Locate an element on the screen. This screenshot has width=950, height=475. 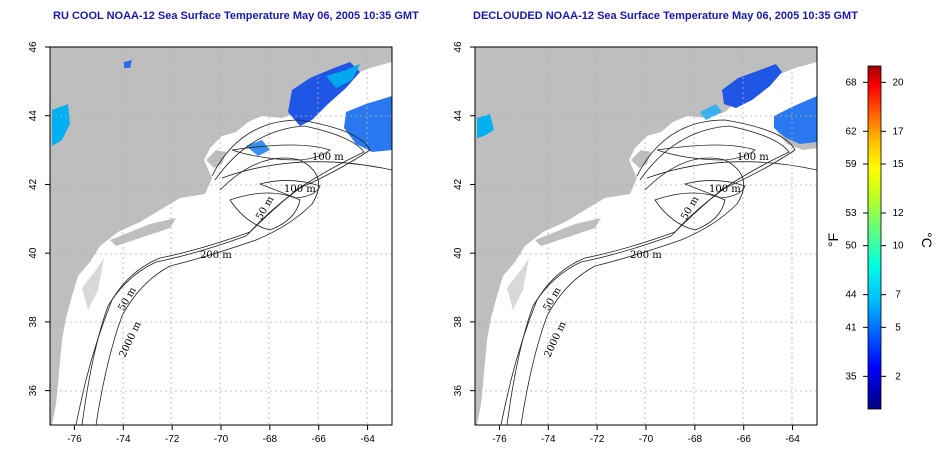
colorbar-gradient is located at coordinates (874, 237).